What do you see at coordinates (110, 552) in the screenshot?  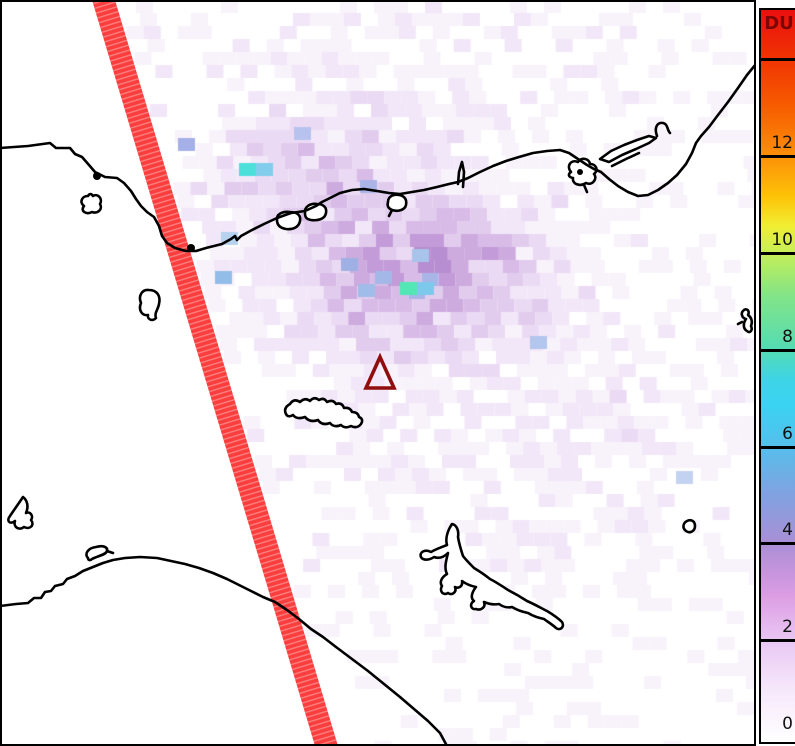 I see `coastline-islet-d-spur` at bounding box center [110, 552].